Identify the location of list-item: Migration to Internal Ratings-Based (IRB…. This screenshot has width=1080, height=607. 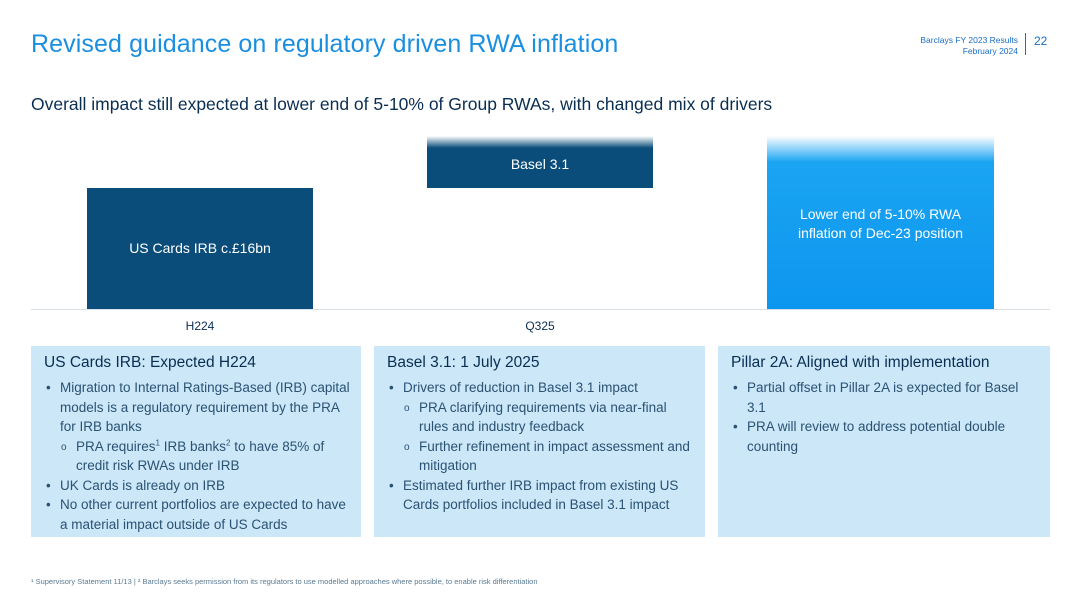
(197, 407).